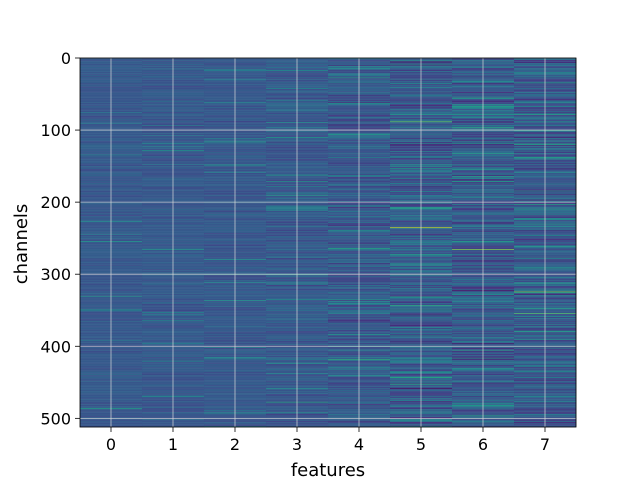  I want to click on x-tick-label: 7, so click(545, 444).